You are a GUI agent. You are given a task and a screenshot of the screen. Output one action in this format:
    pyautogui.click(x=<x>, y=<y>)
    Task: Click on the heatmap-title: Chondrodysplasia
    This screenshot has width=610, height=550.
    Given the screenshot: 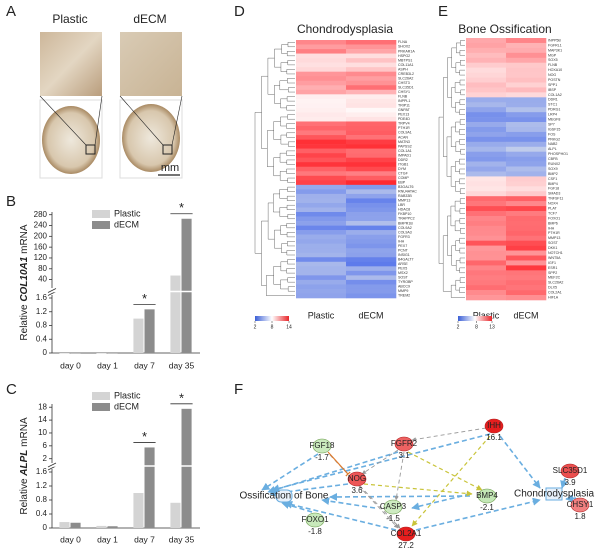 What is the action you would take?
    pyautogui.click(x=345, y=29)
    